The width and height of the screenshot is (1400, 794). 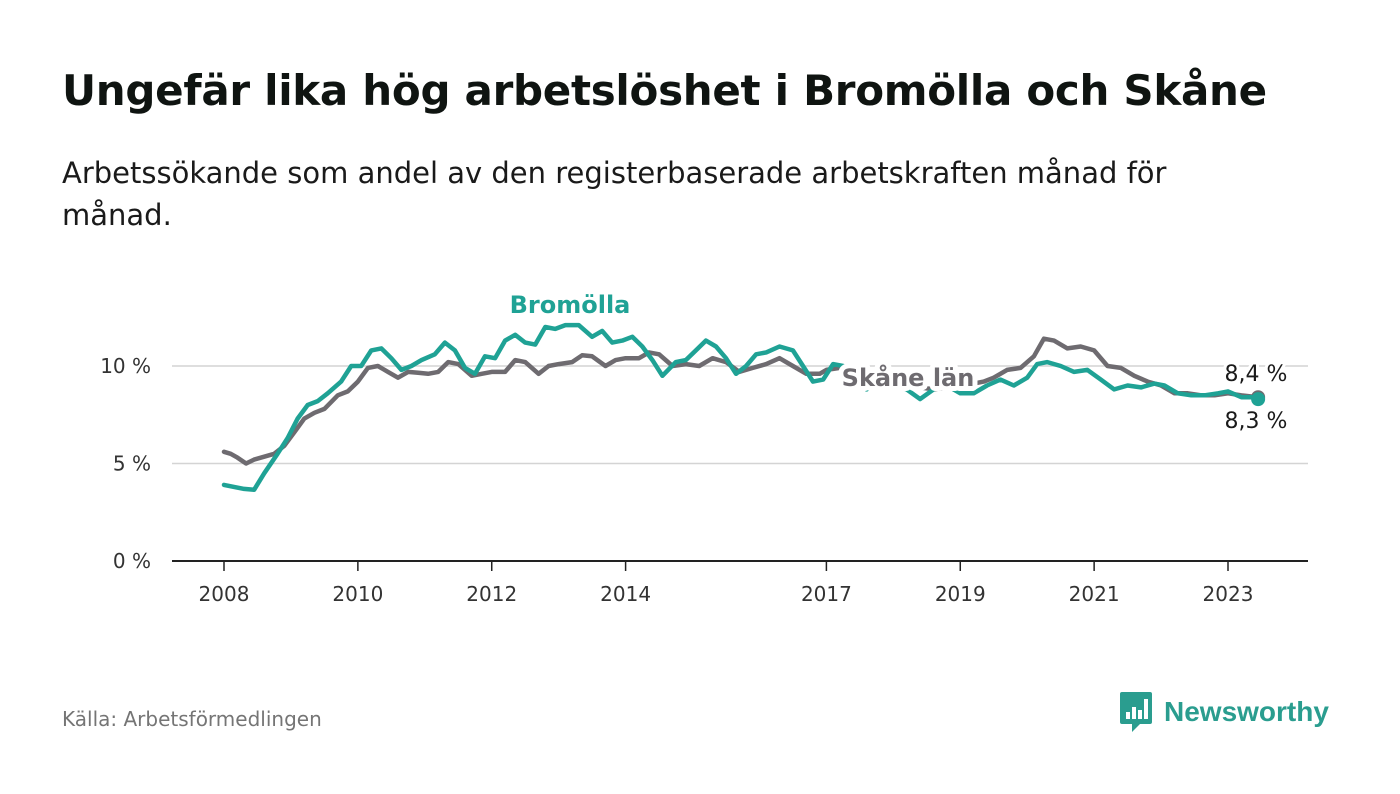 What do you see at coordinates (898, 361) in the screenshot?
I see `label-layer: Skåne län Bromölla 8,4 % 8,3 %` at bounding box center [898, 361].